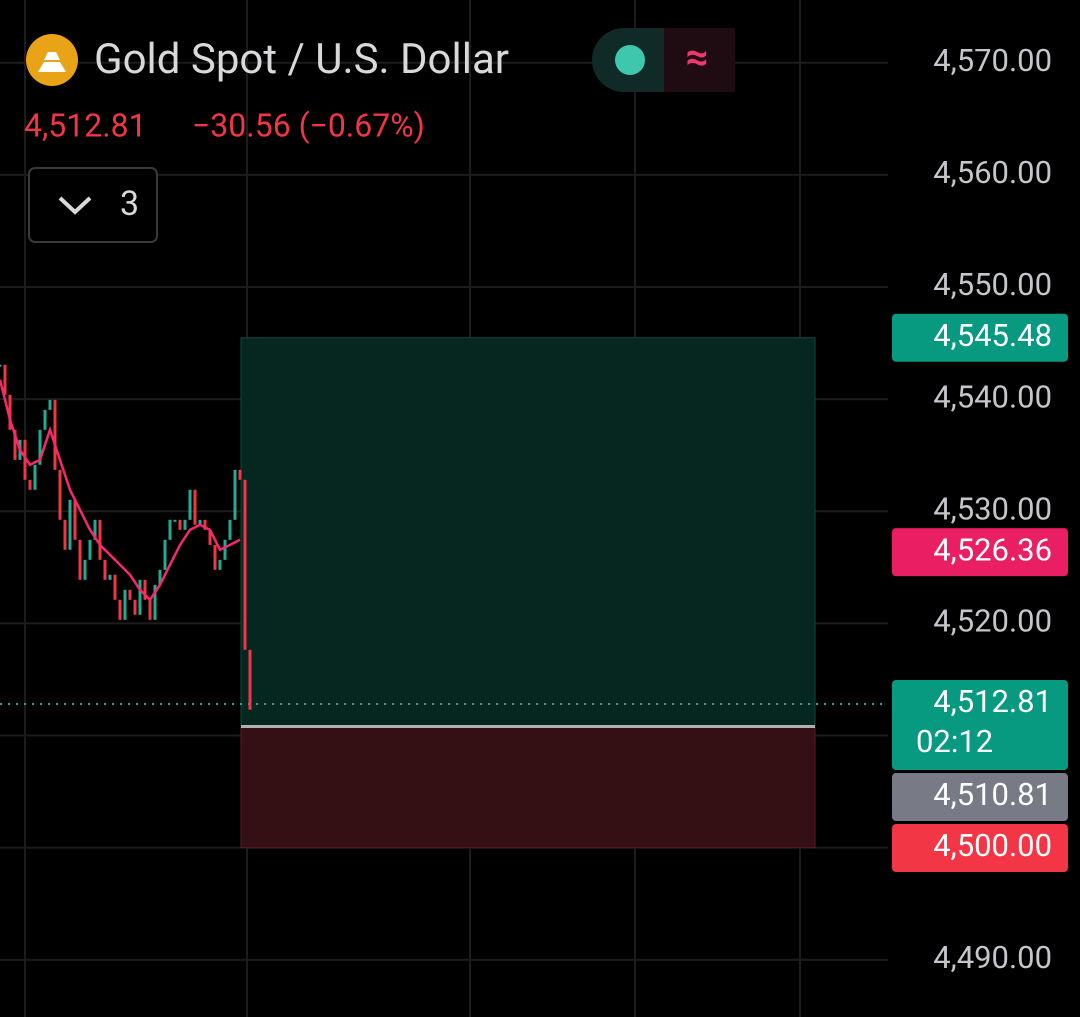 The image size is (1080, 1017). I want to click on y-tick-label: 4,490.00, so click(992, 957).